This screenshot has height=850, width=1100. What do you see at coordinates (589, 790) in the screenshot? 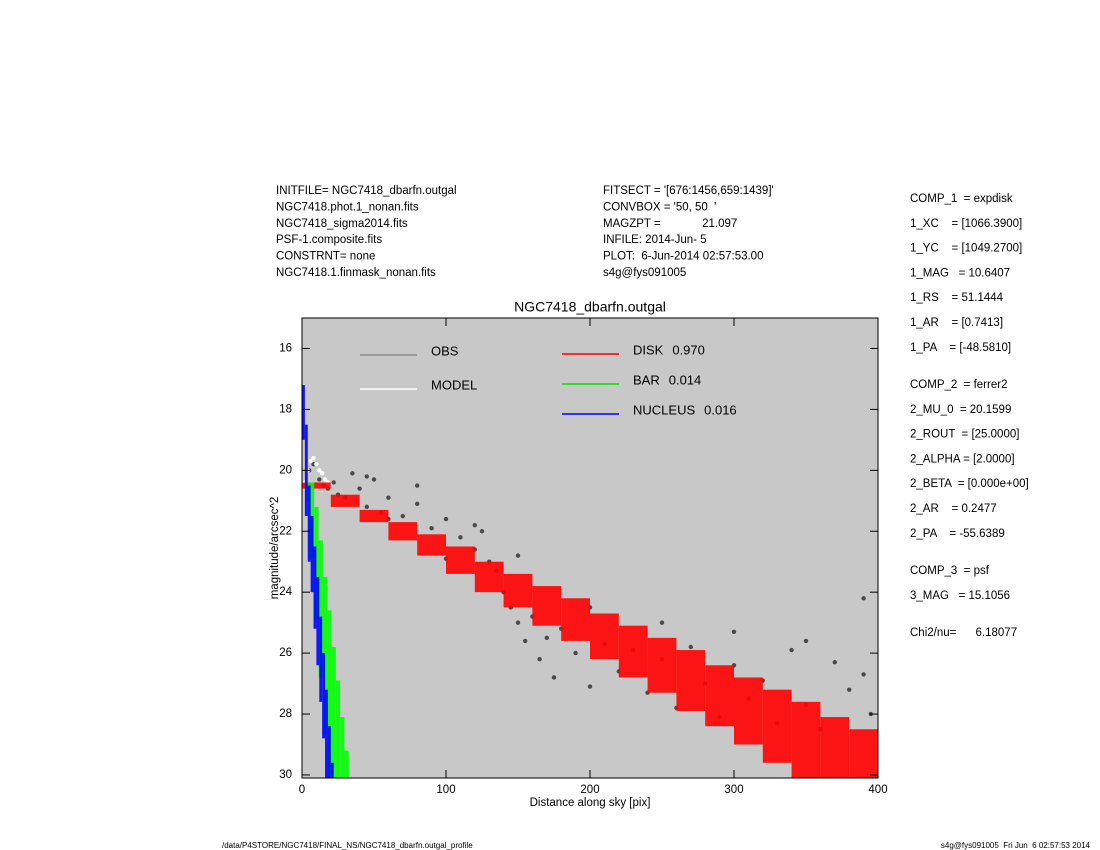
I see `x-tick-label: 200` at bounding box center [589, 790].